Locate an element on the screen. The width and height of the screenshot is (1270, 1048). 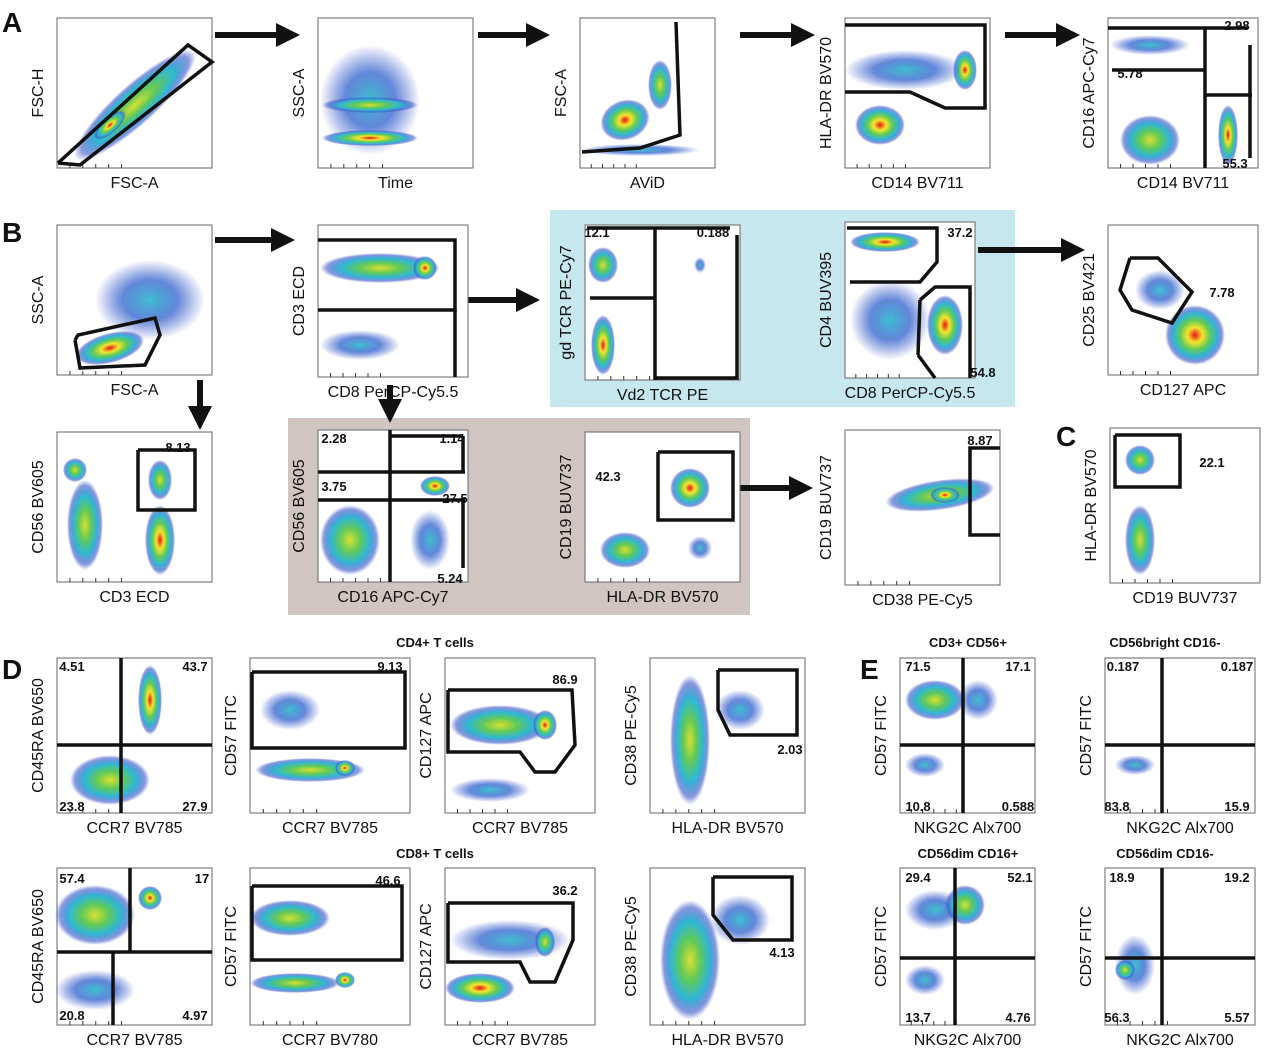
x-axis-label: HLA-DR BV570 is located at coordinates (662, 597).